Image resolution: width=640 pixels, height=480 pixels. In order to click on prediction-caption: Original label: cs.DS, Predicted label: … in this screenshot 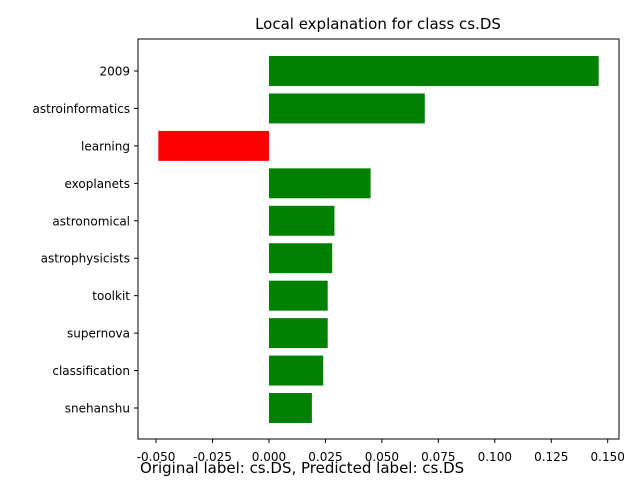, I will do `click(302, 468)`.